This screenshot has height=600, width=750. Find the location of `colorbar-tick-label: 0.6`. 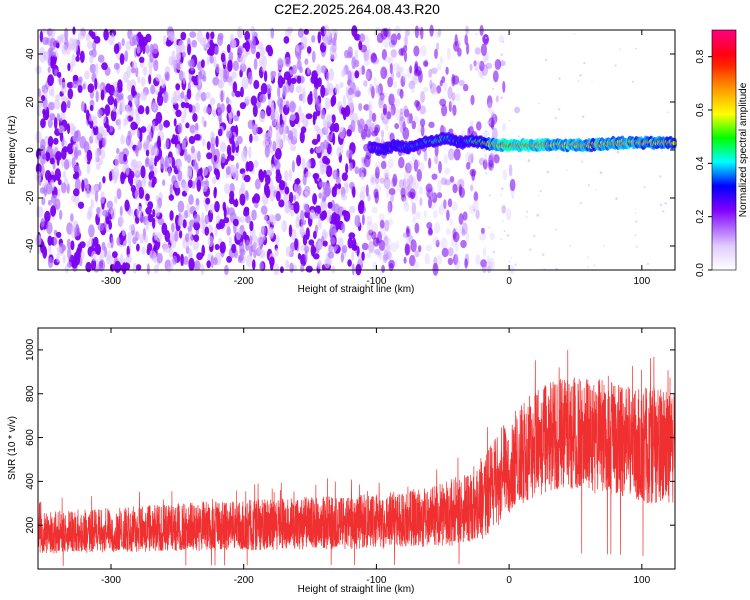

colorbar-tick-label: 0.6 is located at coordinates (700, 110).